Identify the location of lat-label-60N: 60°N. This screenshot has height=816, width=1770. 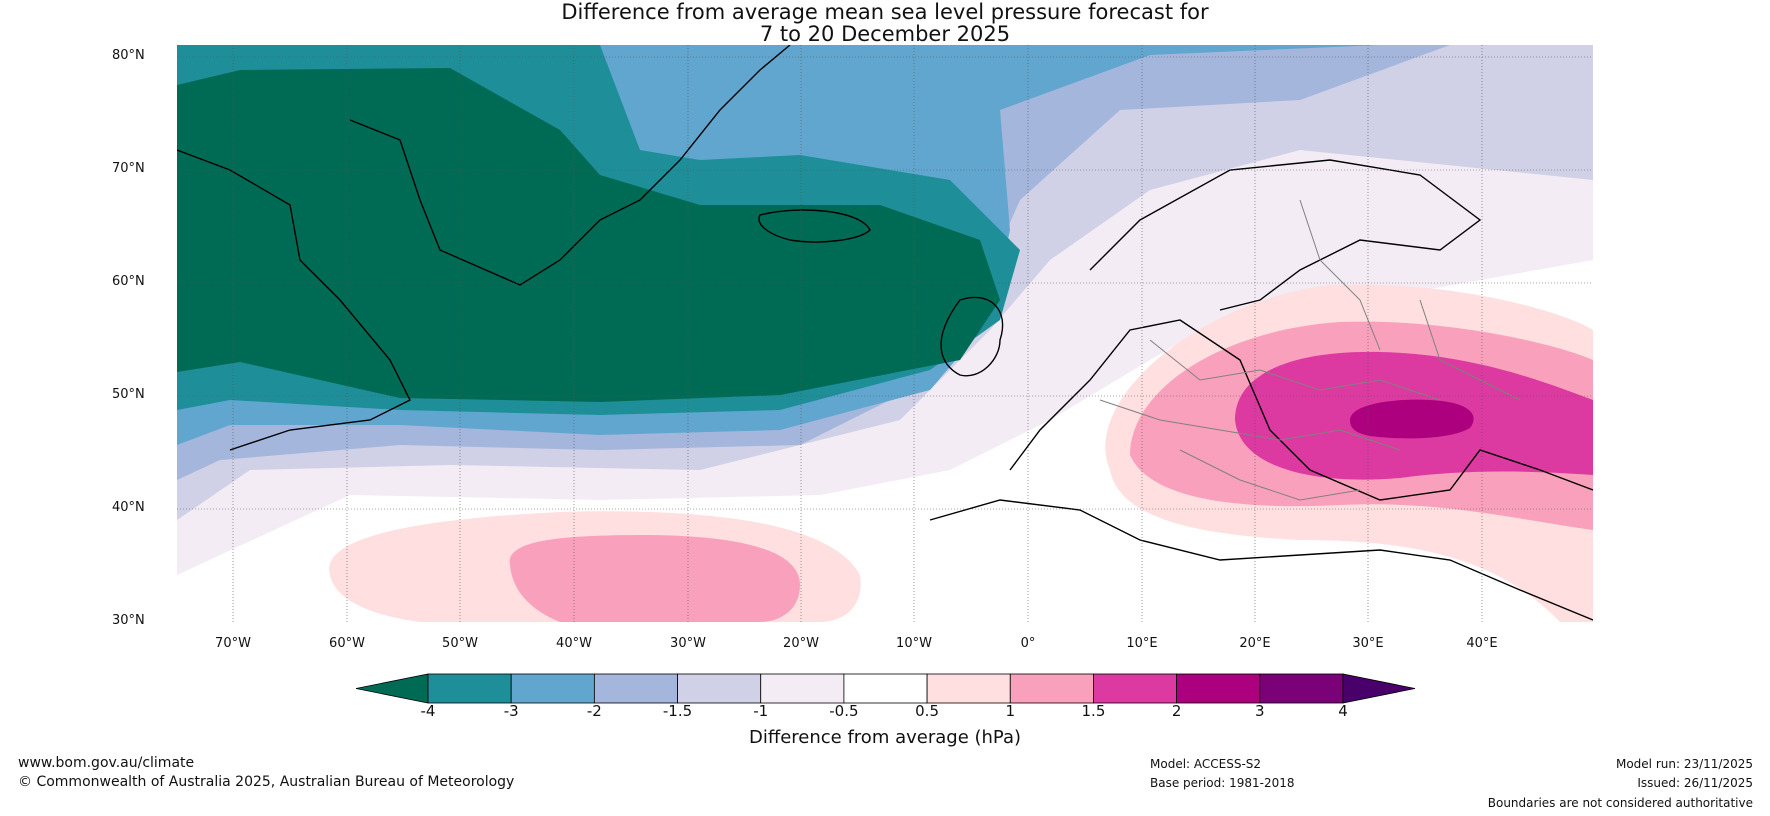
(128, 281).